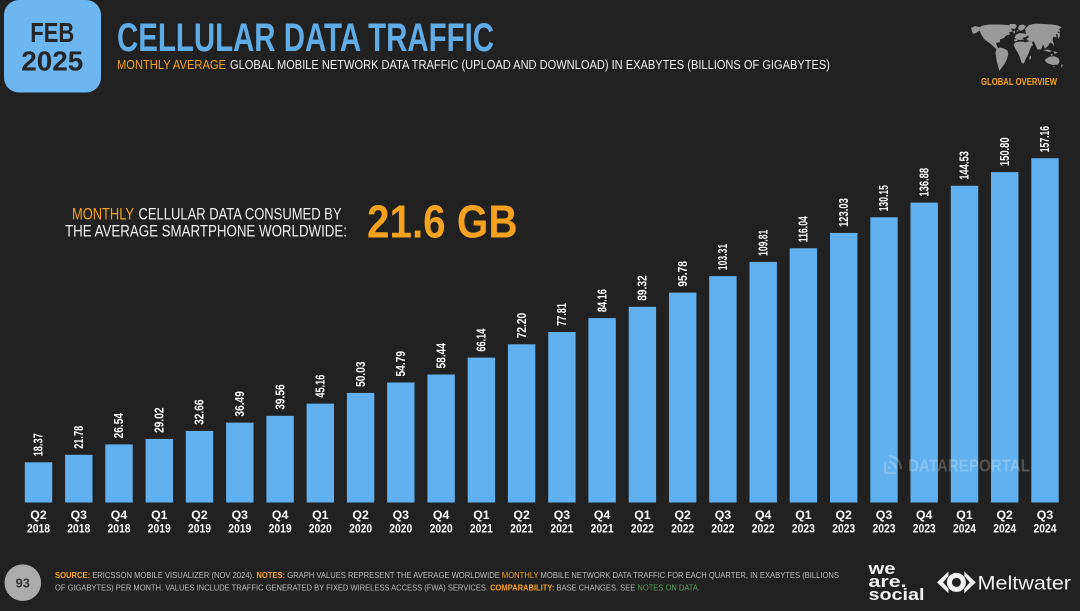 The width and height of the screenshot is (1080, 611). Describe the element at coordinates (305, 38) in the screenshot. I see `svg-text: CELLULAR DATA TRAFFIC` at that location.